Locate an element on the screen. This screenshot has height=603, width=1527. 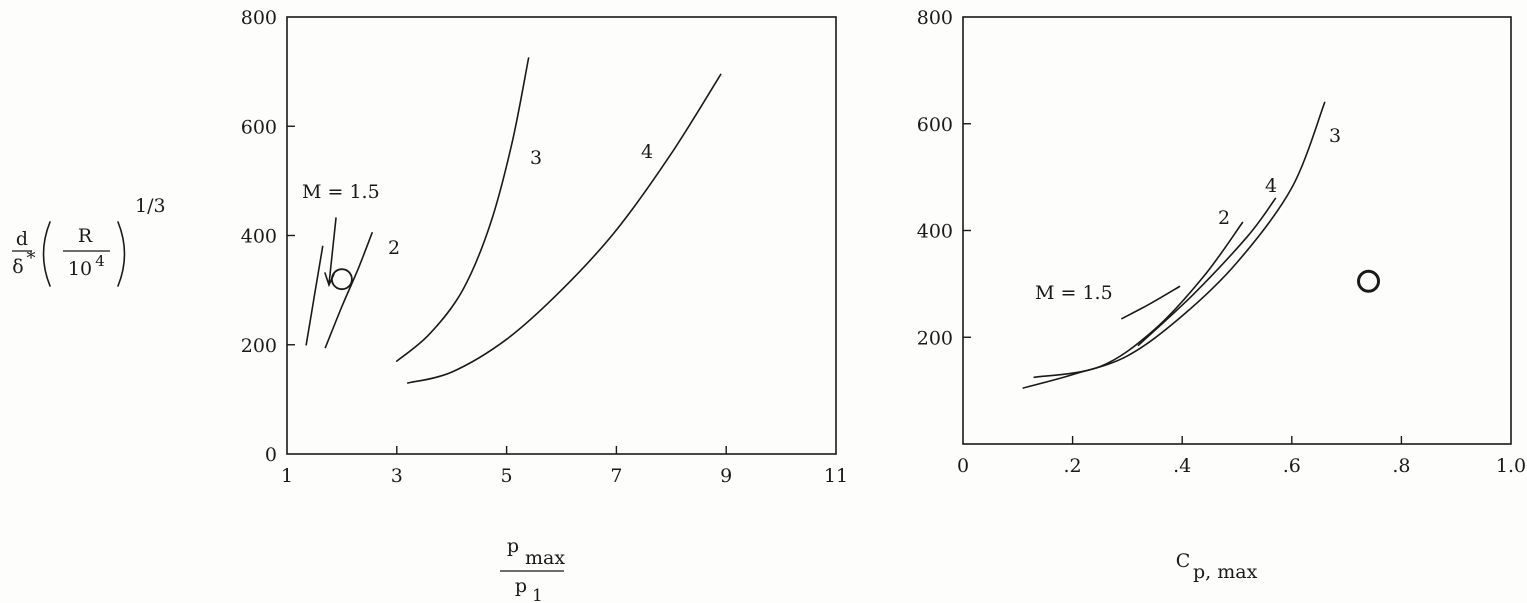
ylabel-delta: δ is located at coordinates (17, 267).